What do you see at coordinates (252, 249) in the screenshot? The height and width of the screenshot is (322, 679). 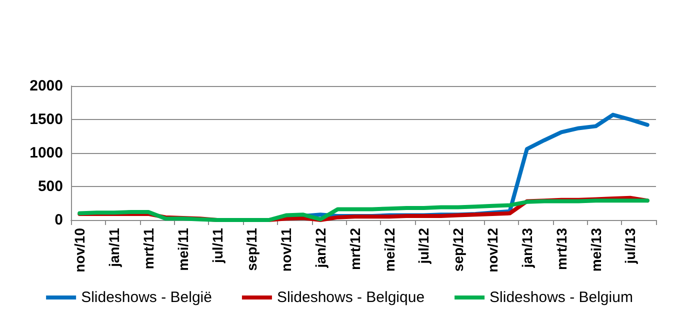 I see `x-tick-label: sep/11` at bounding box center [252, 249].